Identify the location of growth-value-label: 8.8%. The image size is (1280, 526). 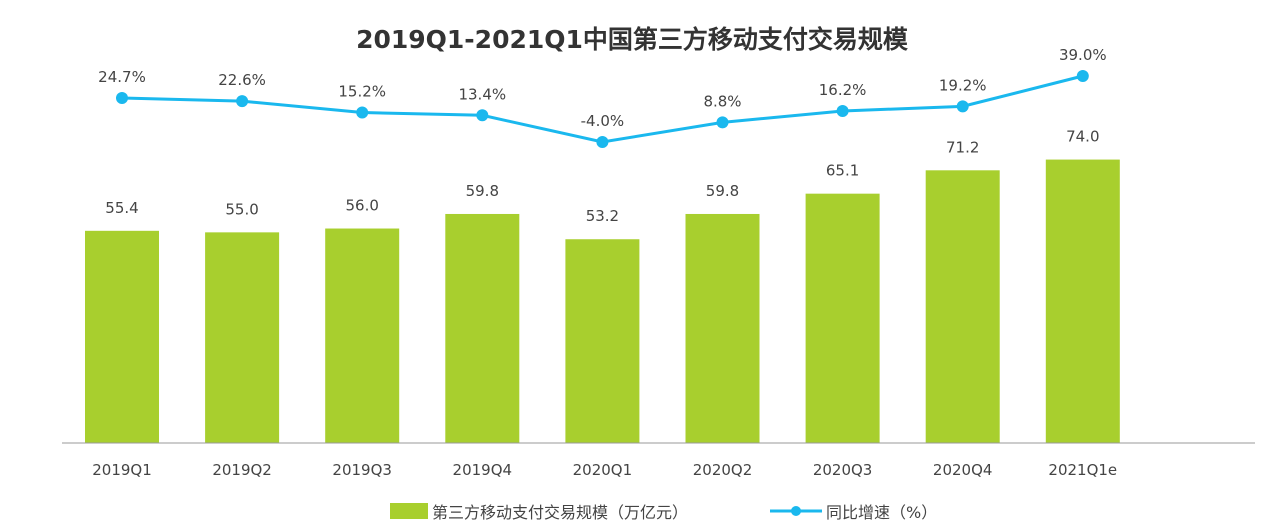
(722, 101).